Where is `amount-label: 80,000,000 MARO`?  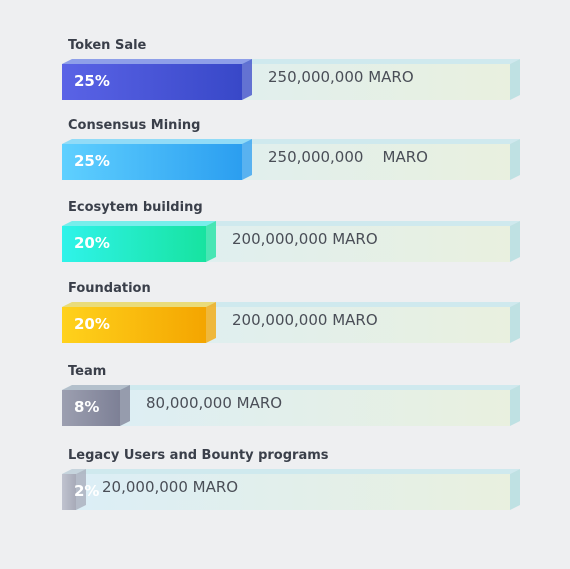
amount-label: 80,000,000 MARO is located at coordinates (214, 403).